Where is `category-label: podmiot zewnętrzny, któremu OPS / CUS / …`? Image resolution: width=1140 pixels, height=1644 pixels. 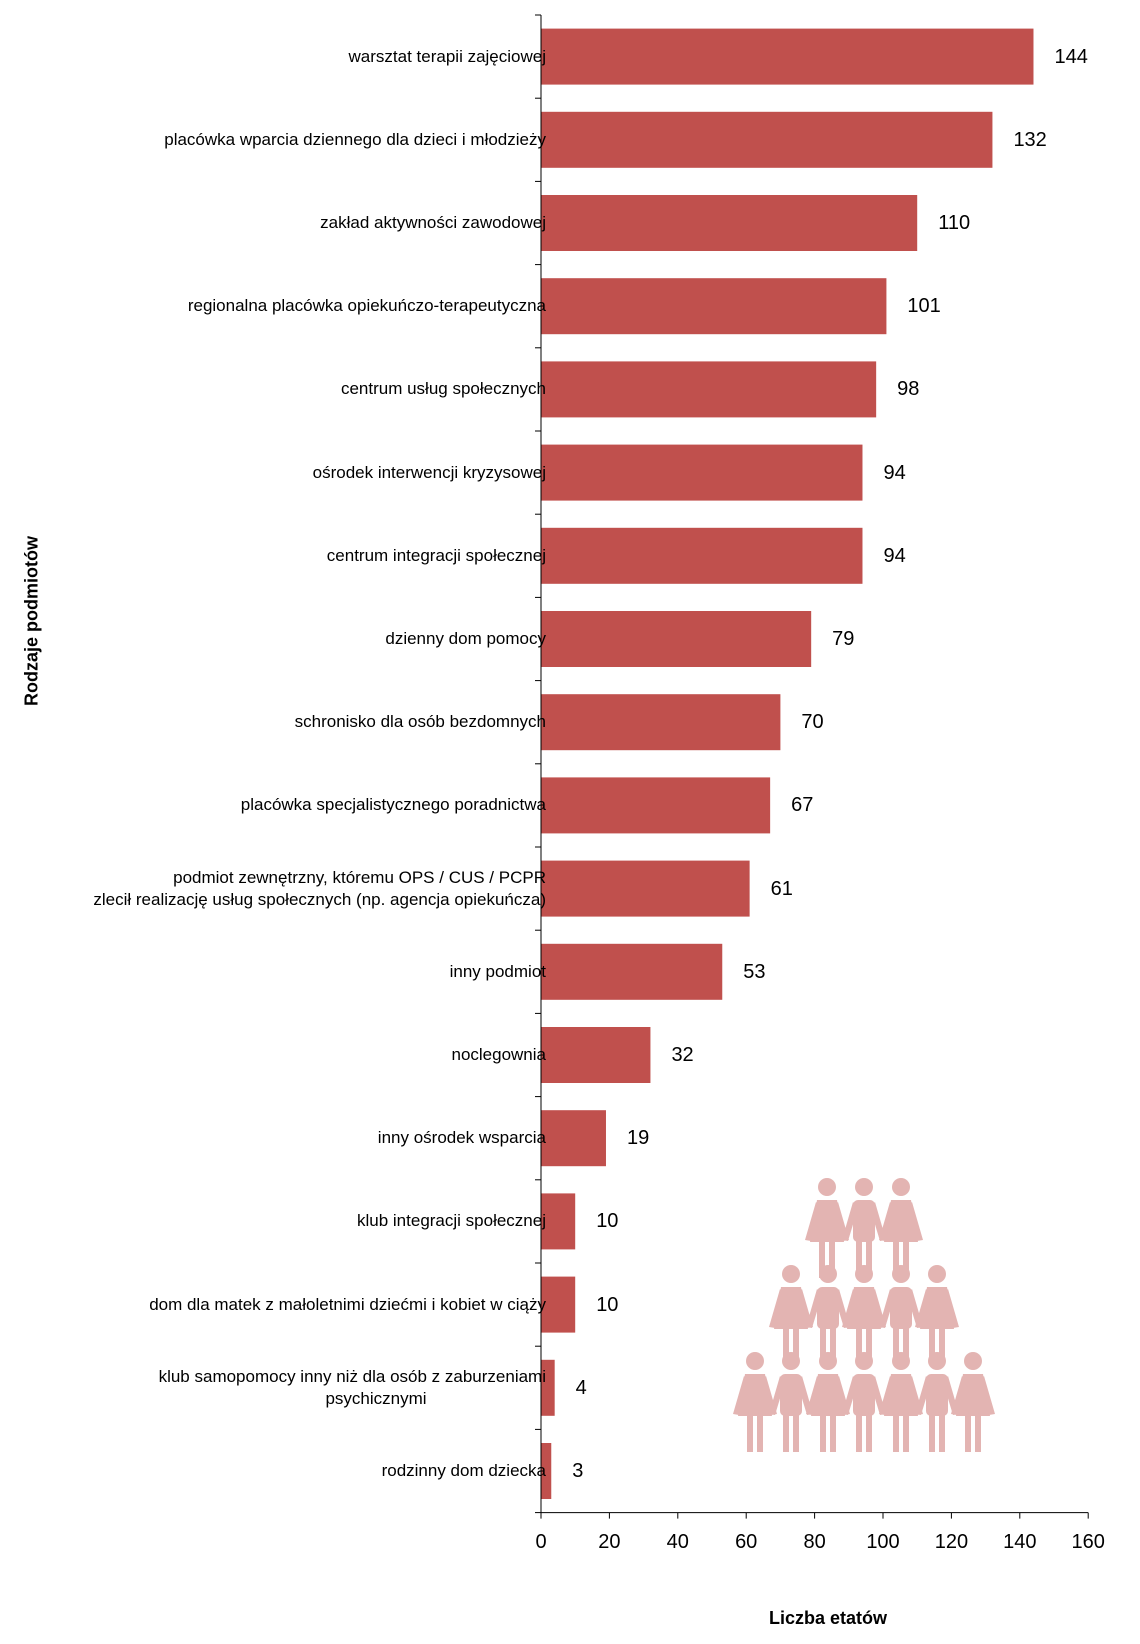
category-label: podmiot zewnętrzny, któremu OPS / CUS / … is located at coordinates (319, 888).